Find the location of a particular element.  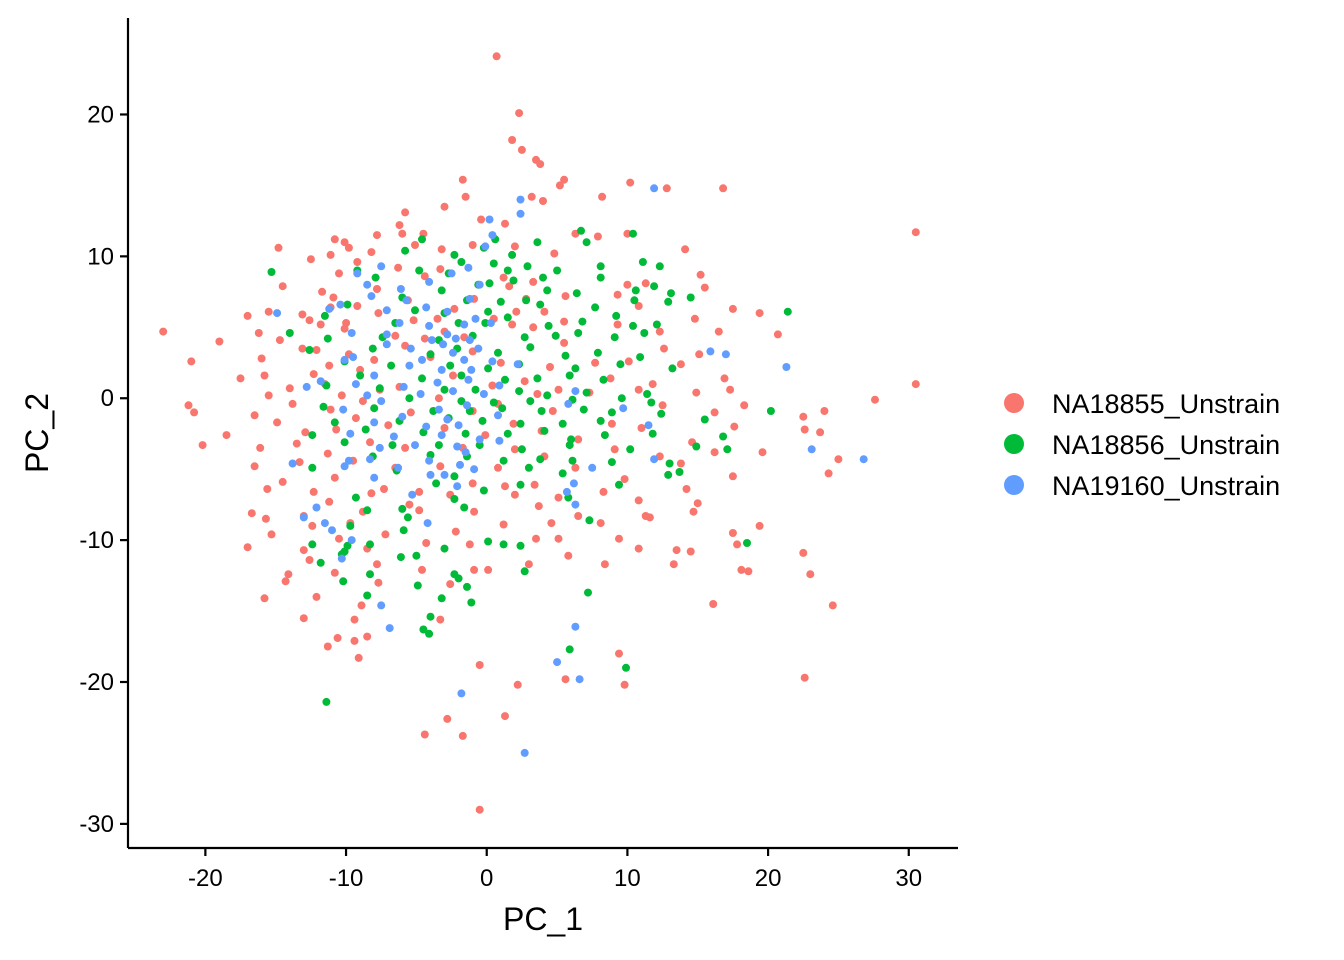

y-tick-label: -20 is located at coordinates (96, 682).